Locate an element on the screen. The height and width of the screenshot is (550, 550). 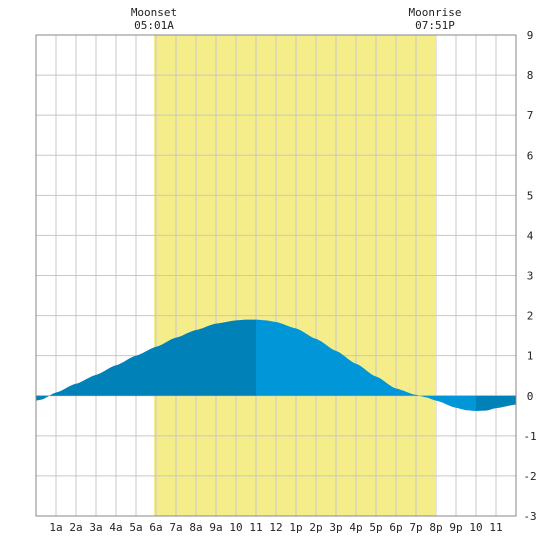
x-tick-label: 8a is located at coordinates (195, 527).